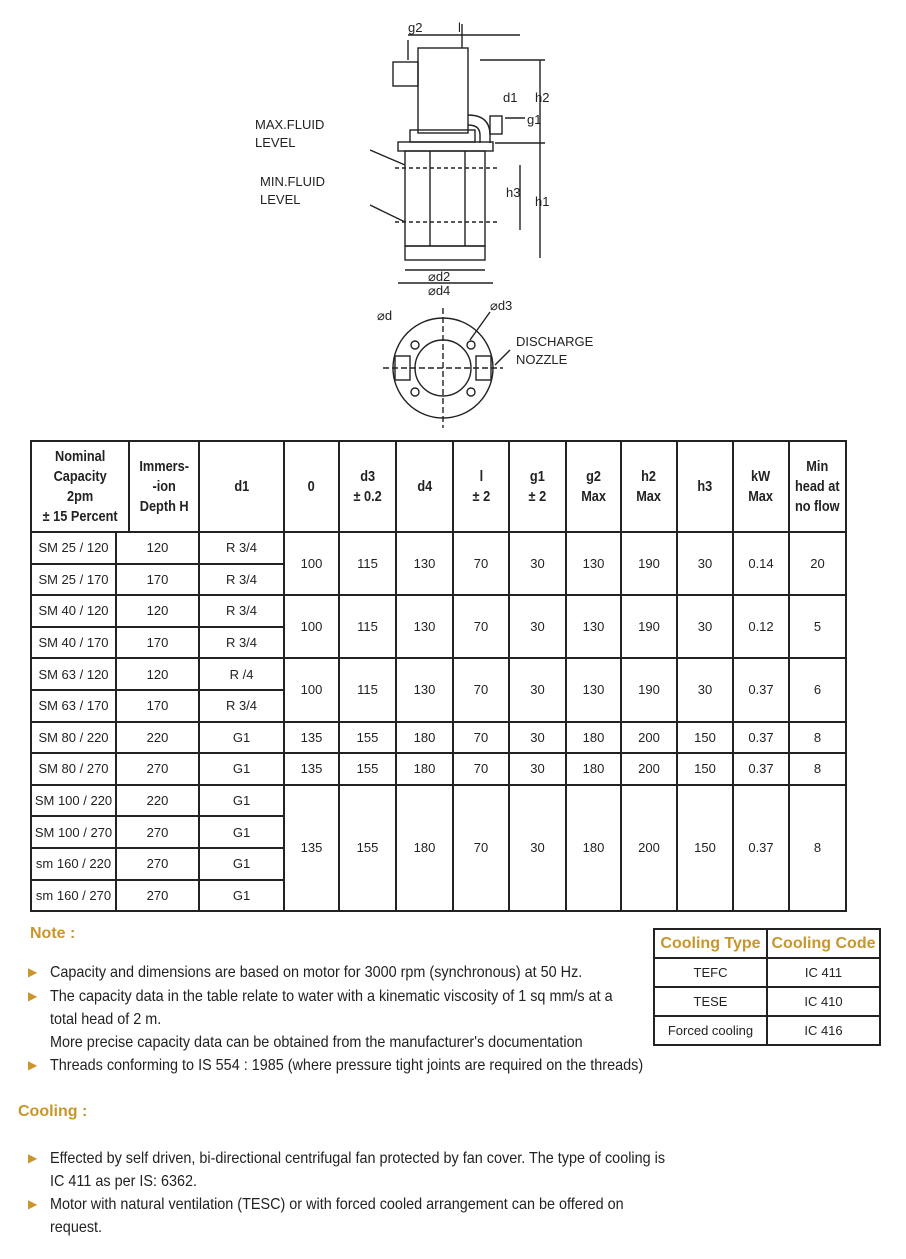  What do you see at coordinates (823, 943) in the screenshot?
I see `header-cooling-code: Cooling Code` at bounding box center [823, 943].